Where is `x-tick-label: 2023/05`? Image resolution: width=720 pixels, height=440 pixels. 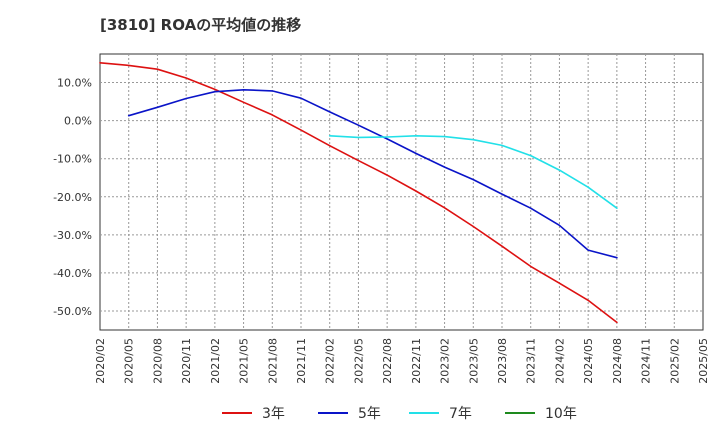 x-tick-label: 2023/05 is located at coordinates (473, 361).